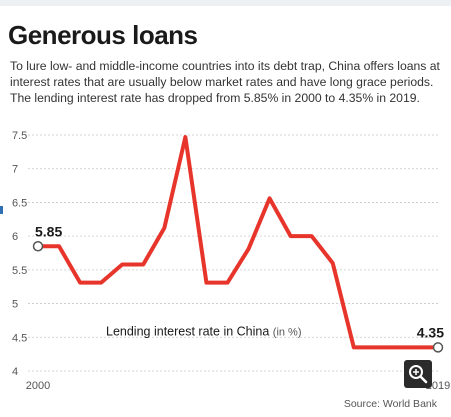 This screenshot has width=451, height=417. I want to click on y-tick-label: 4, so click(15, 372).